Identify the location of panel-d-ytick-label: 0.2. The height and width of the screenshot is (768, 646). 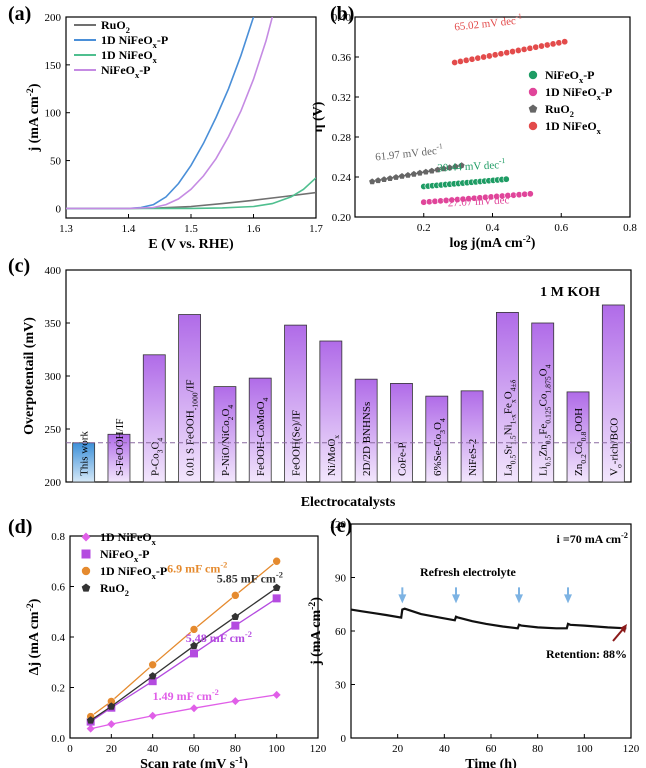
(58, 689).